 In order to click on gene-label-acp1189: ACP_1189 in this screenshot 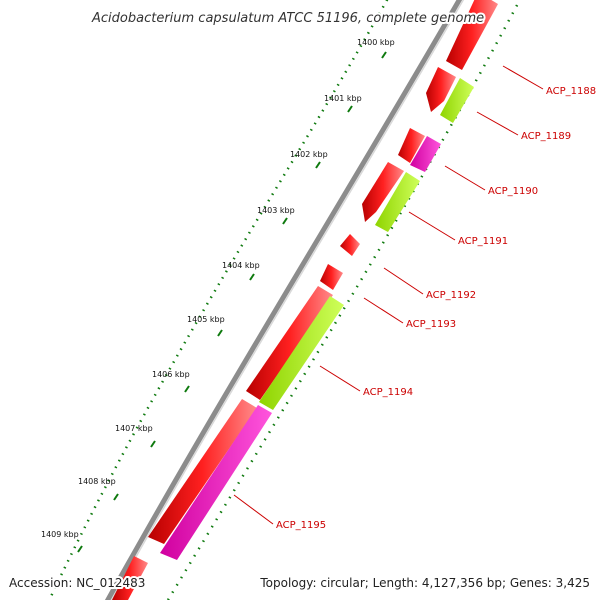, I will do `click(546, 136)`.